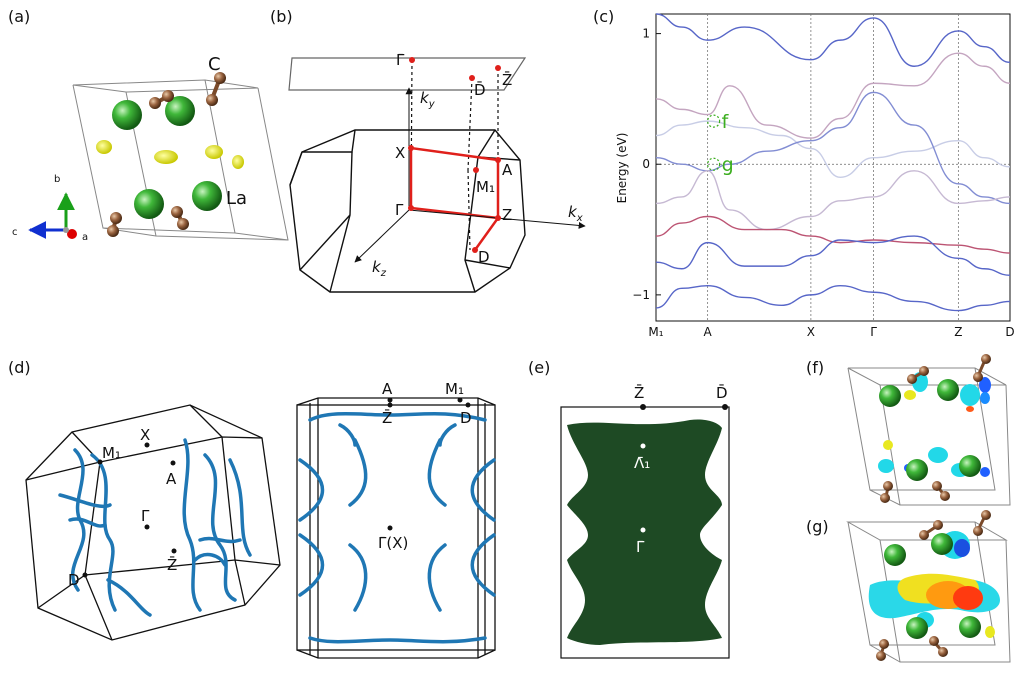 This screenshot has width=1016, height=673. Describe the element at coordinates (72, 234) in the screenshot. I see `axis-a-dot` at that location.